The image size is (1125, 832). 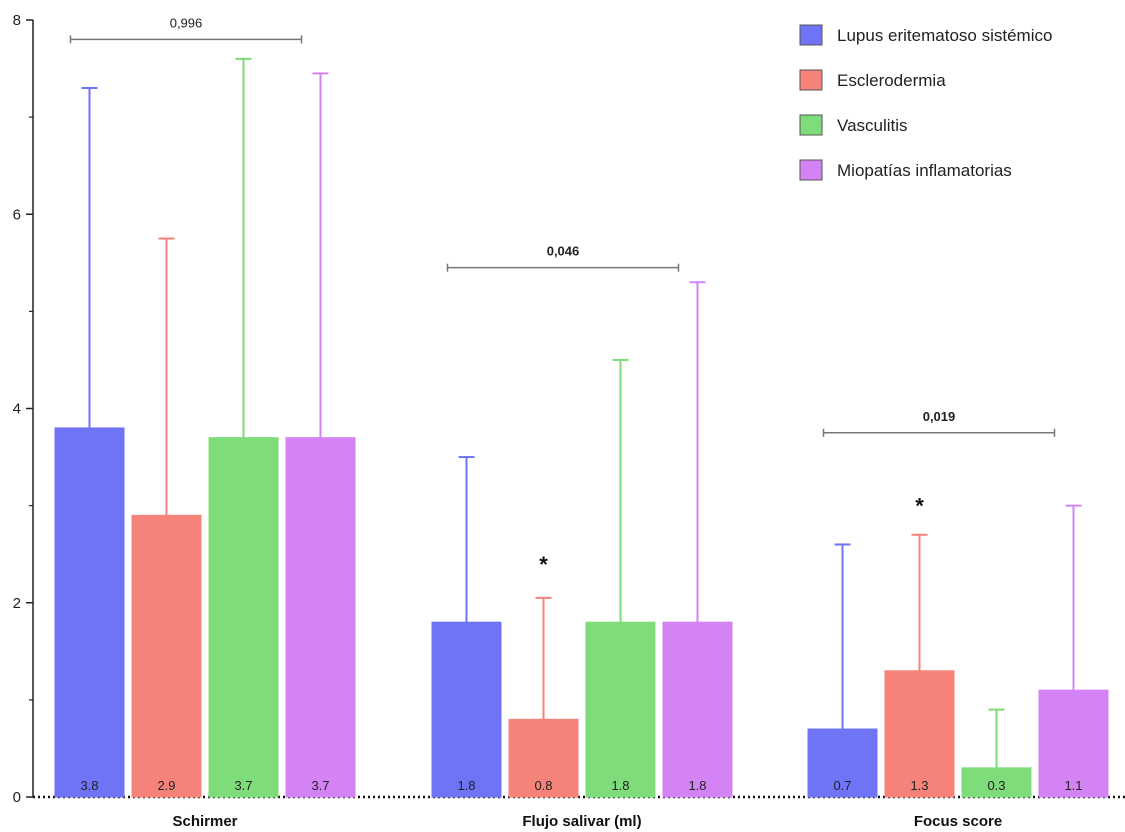 I want to click on x-category-label: Schirmer, so click(x=204, y=821).